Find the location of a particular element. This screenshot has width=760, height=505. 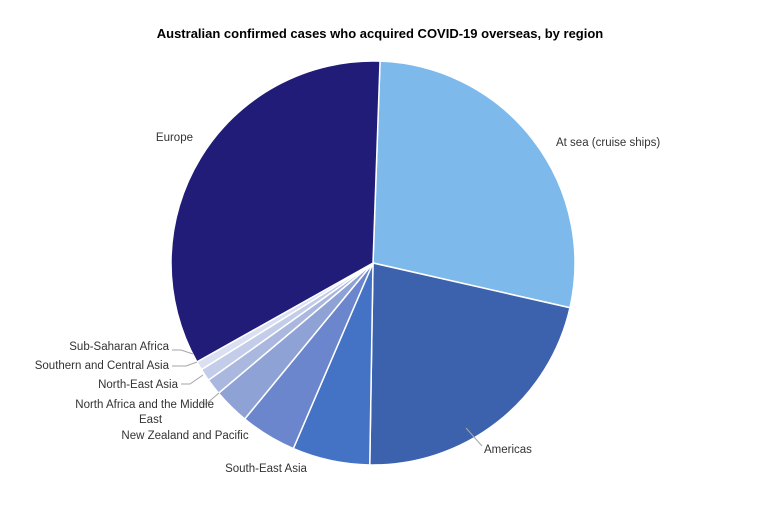

pie-slice-at-sea-cruise-ships is located at coordinates (474, 184).